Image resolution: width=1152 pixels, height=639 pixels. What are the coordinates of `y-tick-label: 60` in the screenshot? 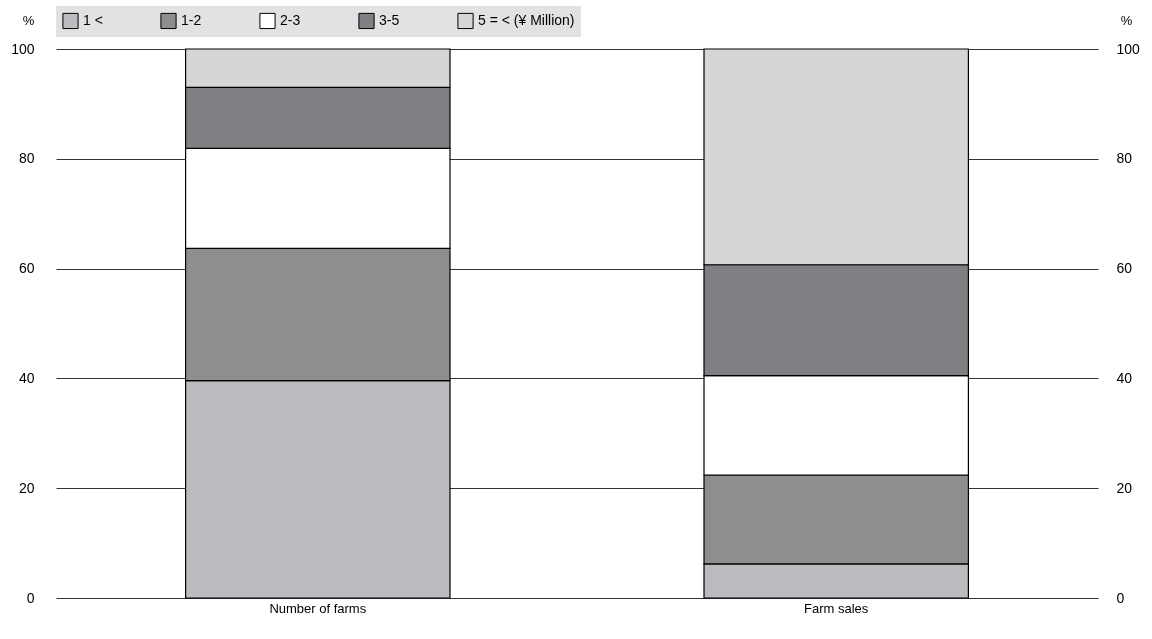 It's located at (26, 268).